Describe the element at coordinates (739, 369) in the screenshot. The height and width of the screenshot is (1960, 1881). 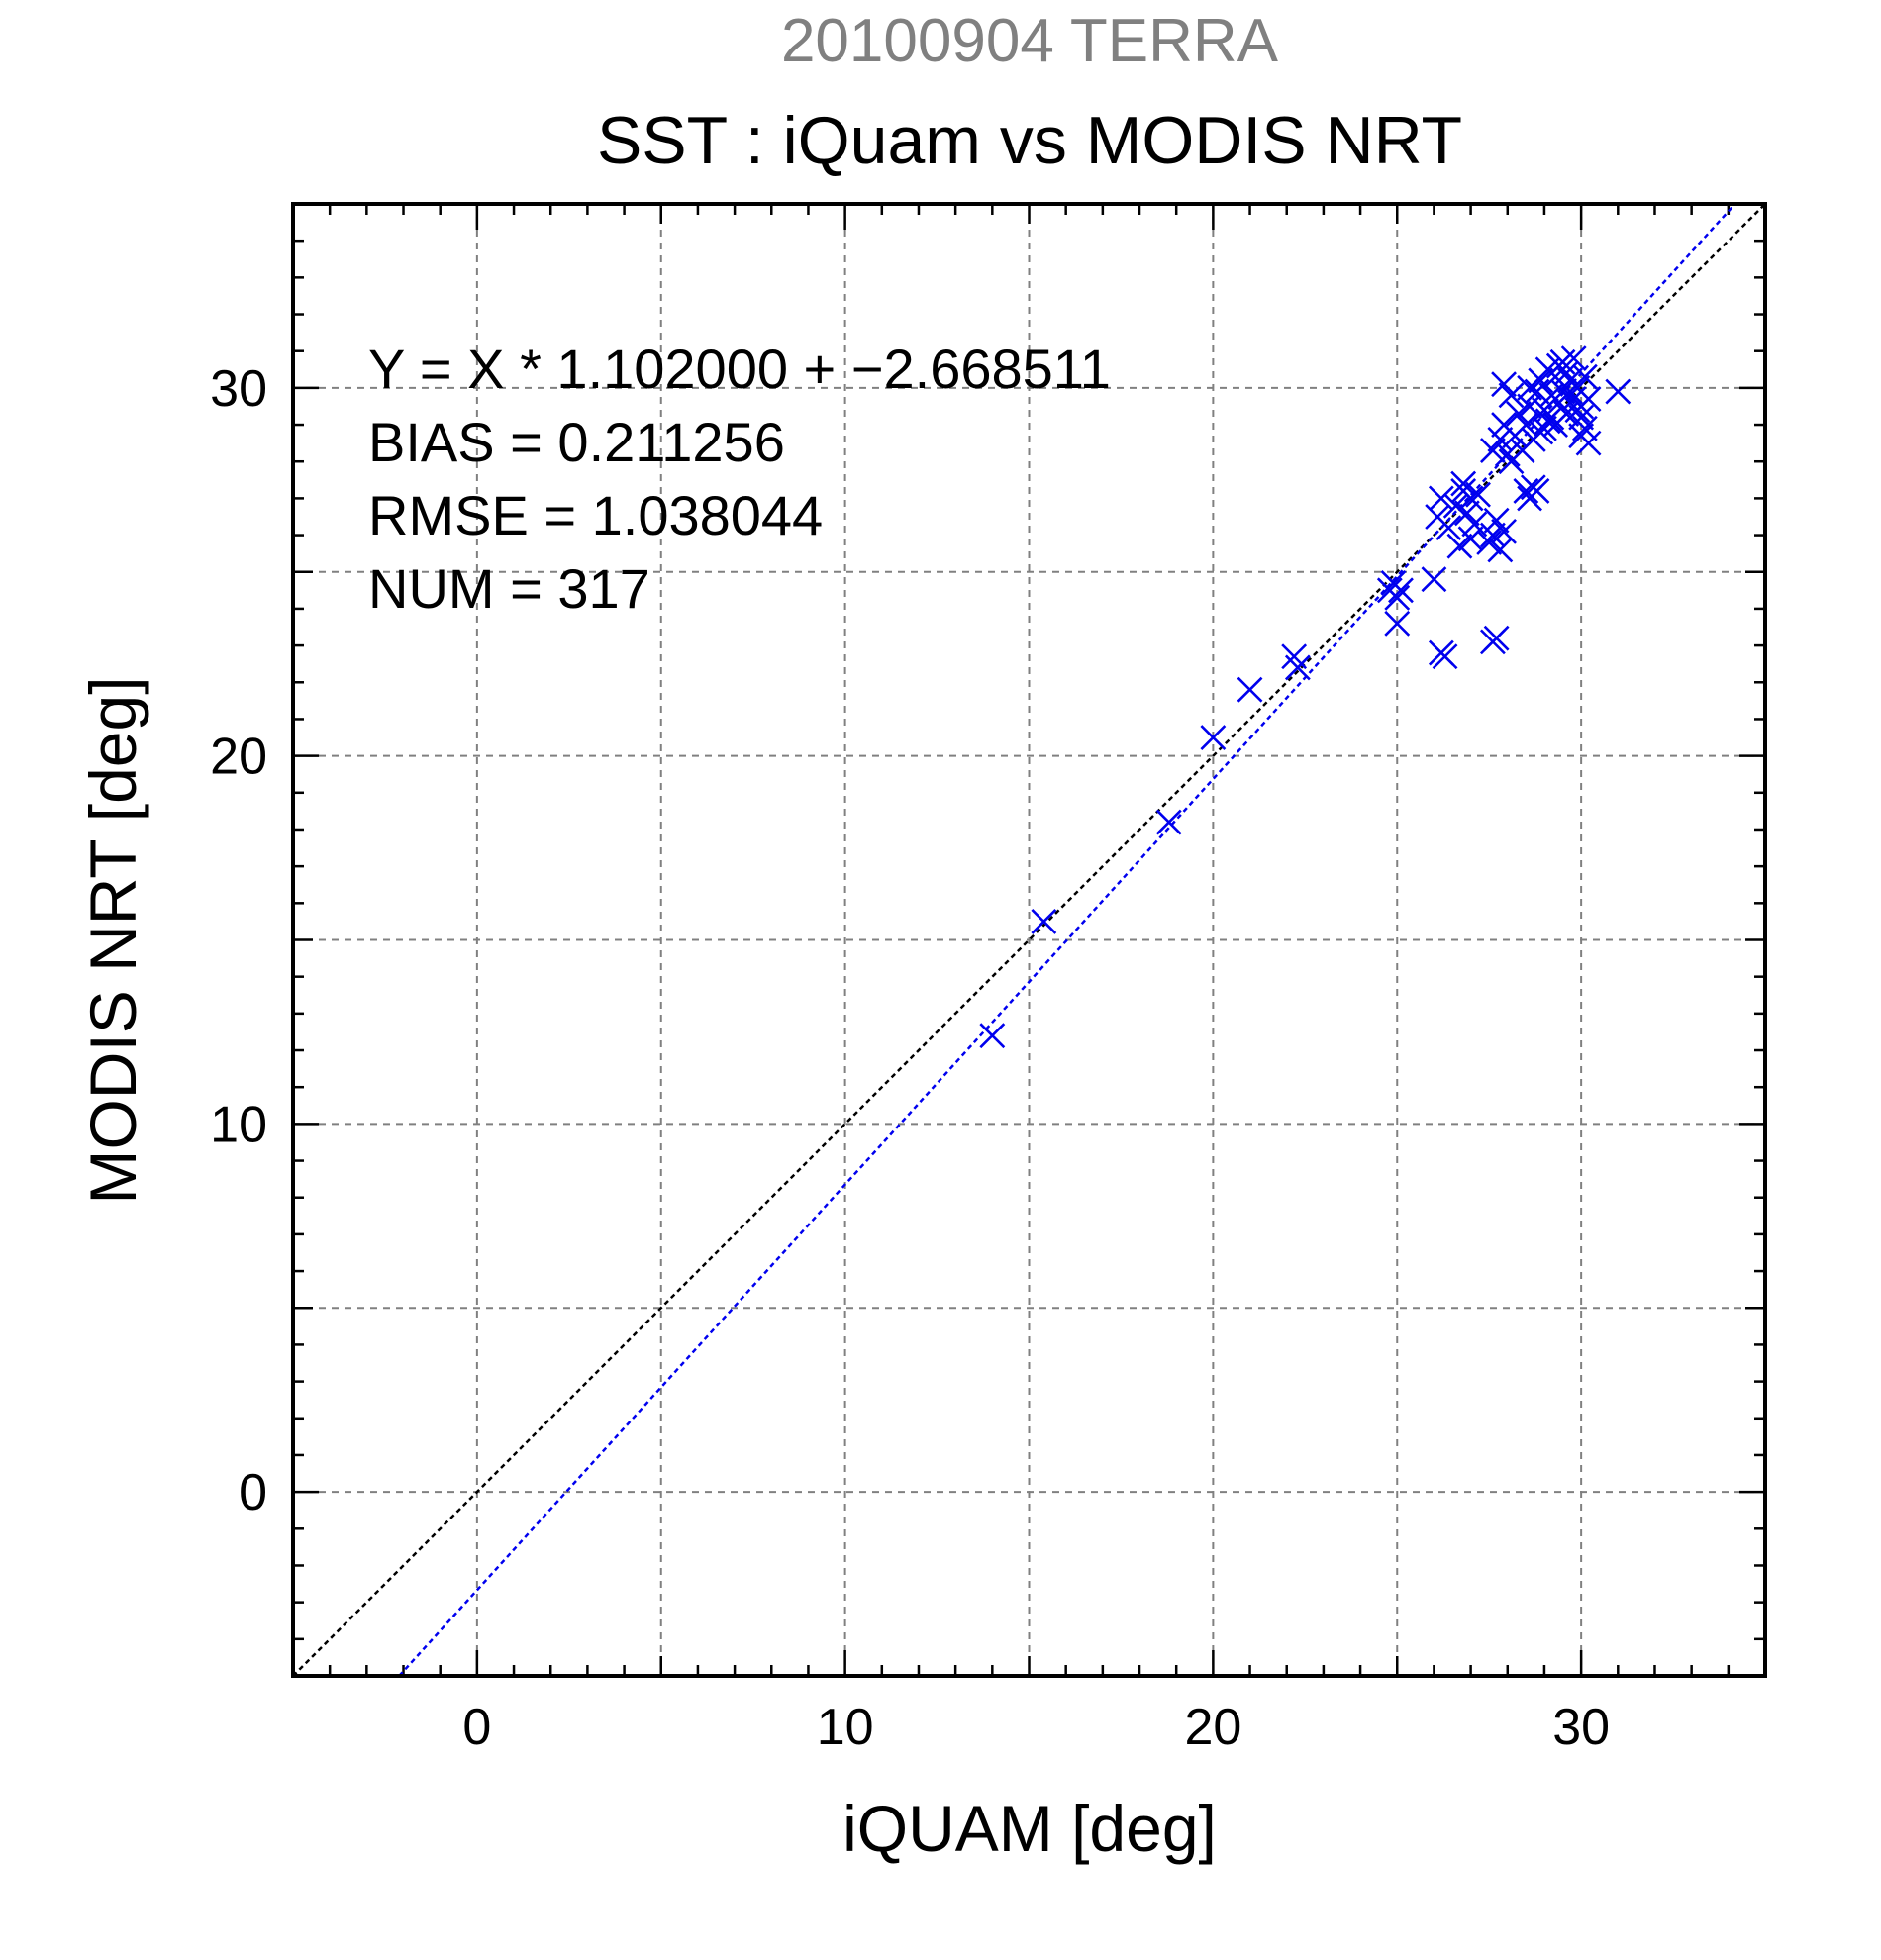
I see `stat-fit-equation: Y = X * 1.102000 + −2.668511` at that location.